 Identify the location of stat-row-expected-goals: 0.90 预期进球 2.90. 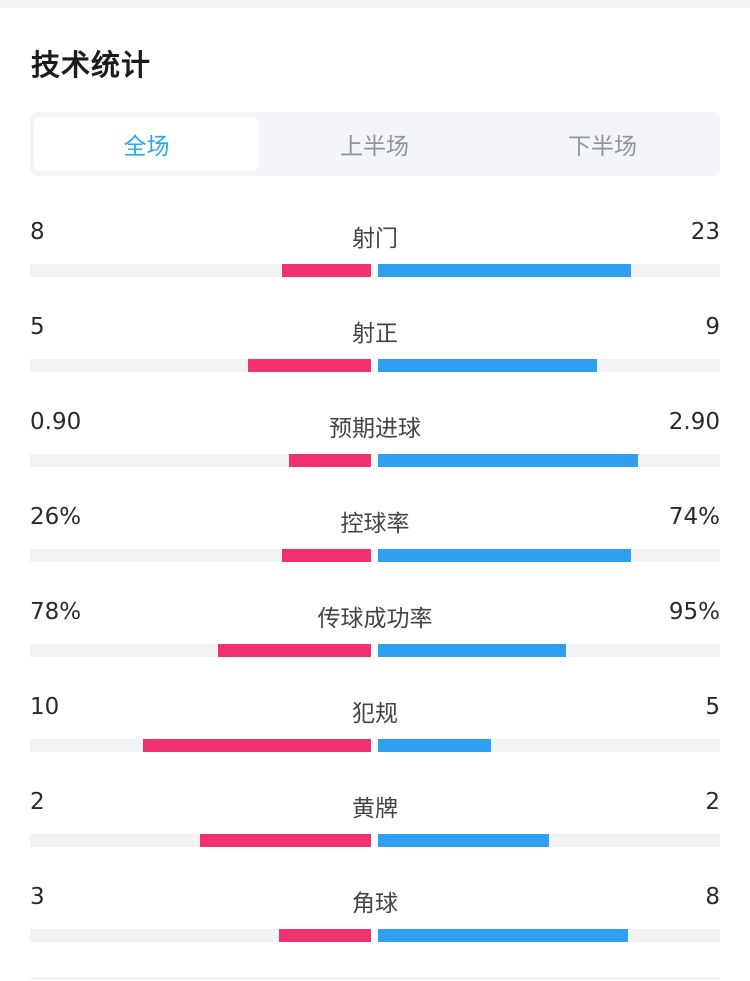
(375, 444).